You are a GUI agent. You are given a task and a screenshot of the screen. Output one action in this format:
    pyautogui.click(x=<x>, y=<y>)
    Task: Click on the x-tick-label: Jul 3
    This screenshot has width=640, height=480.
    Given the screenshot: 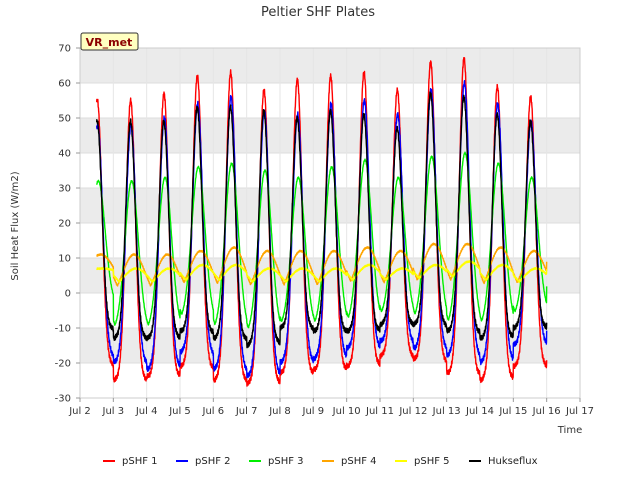 What is the action you would take?
    pyautogui.click(x=113, y=411)
    